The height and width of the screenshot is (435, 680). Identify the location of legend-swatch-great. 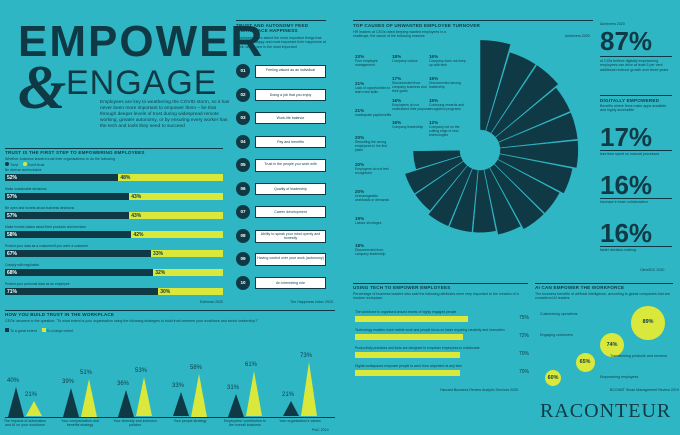
(7, 330).